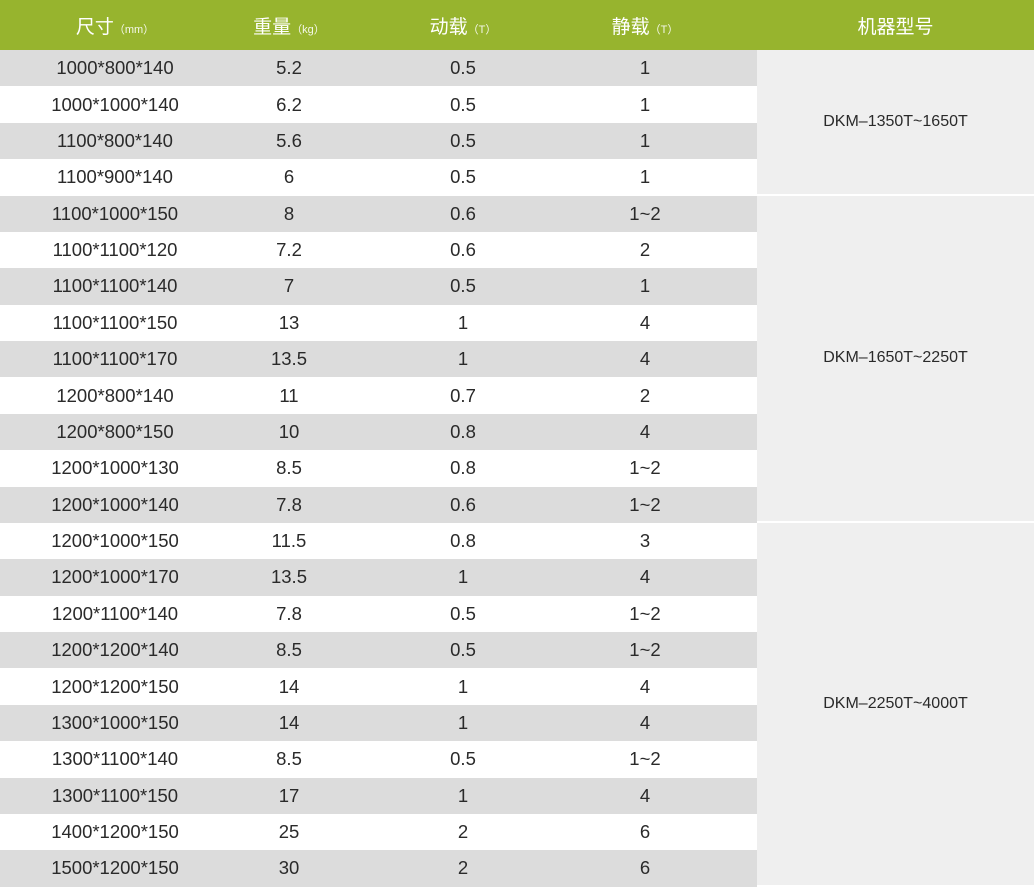 Image resolution: width=1034 pixels, height=887 pixels. Describe the element at coordinates (289, 104) in the screenshot. I see `cell-weight: 6.2` at that location.